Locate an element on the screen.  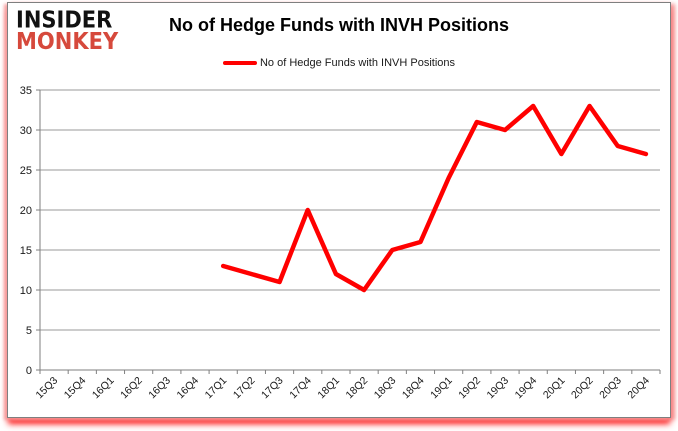
y-tick-label: 5 is located at coordinates (29, 331).